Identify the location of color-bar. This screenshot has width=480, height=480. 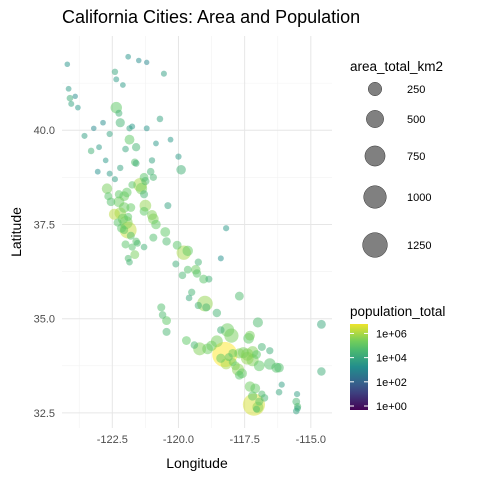
(359, 367).